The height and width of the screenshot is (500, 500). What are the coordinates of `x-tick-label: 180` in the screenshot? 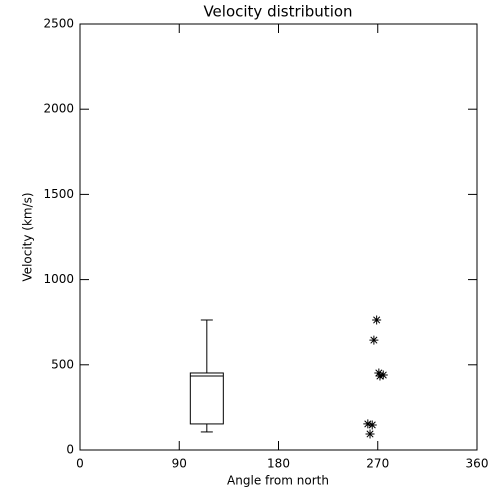 It's located at (278, 464).